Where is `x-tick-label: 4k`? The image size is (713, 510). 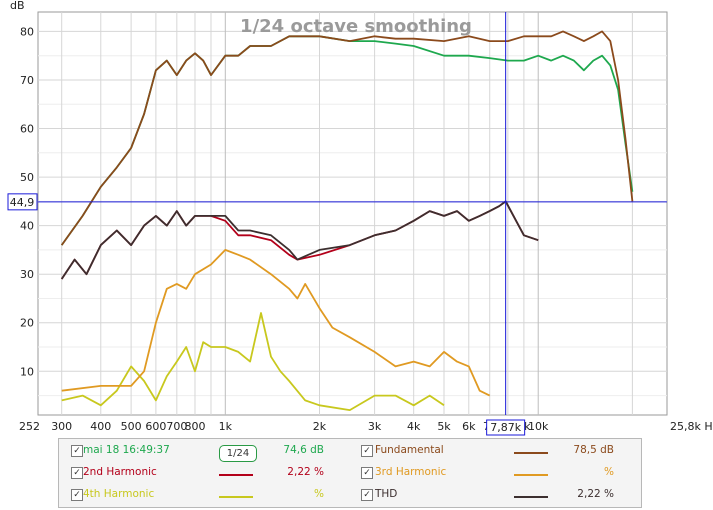 x-tick-label: 4k is located at coordinates (414, 426).